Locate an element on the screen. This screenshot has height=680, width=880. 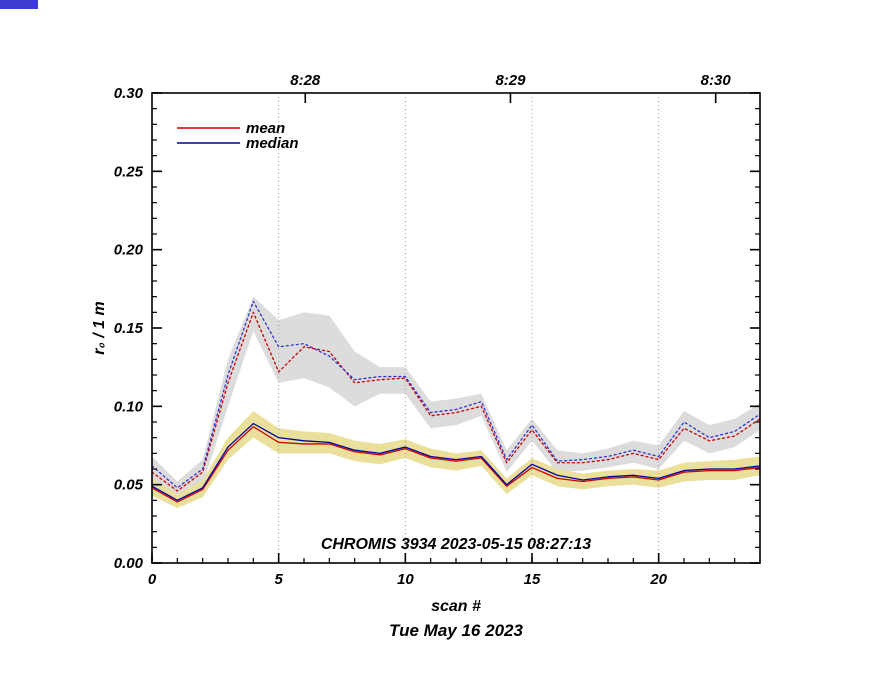
y-tick-label: 0.00 is located at coordinates (129, 563).